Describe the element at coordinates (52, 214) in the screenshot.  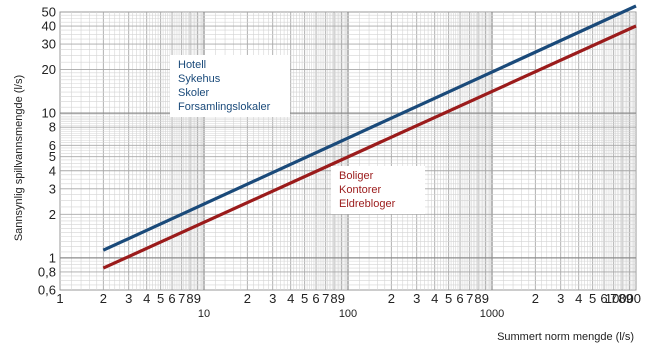
I see `y-tick-label: 2` at that location.